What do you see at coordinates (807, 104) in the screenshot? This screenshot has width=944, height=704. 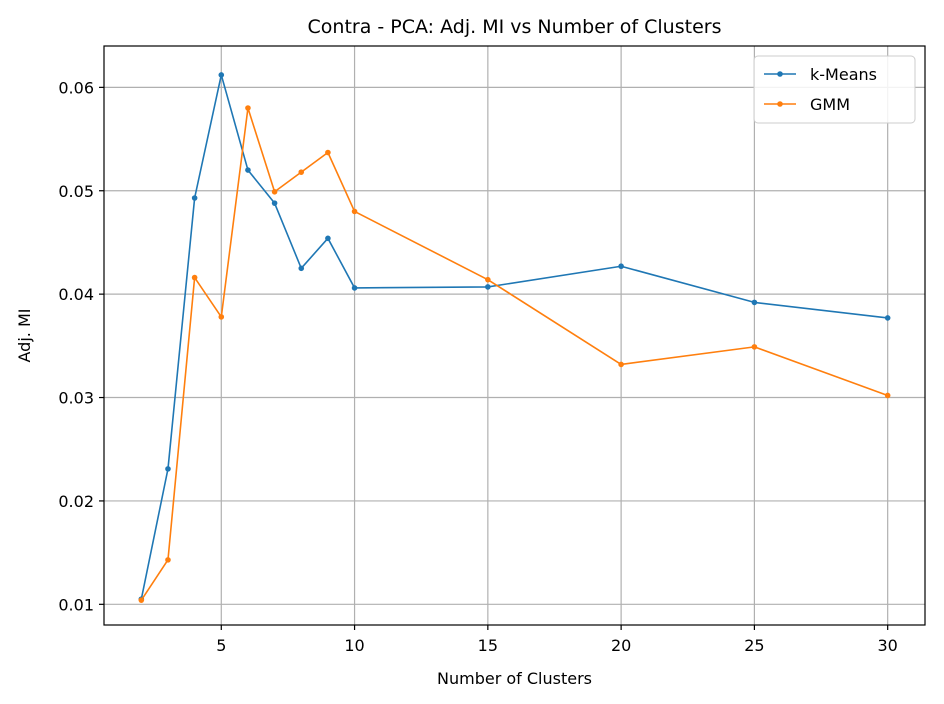 I see `legend-item: GMM` at bounding box center [807, 104].